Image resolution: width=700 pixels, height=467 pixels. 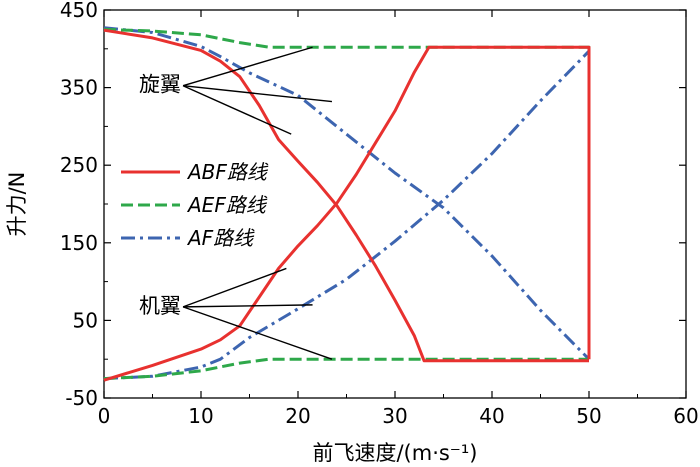 What do you see at coordinates (297, 416) in the screenshot?
I see `x-tick-label: 20` at bounding box center [297, 416].